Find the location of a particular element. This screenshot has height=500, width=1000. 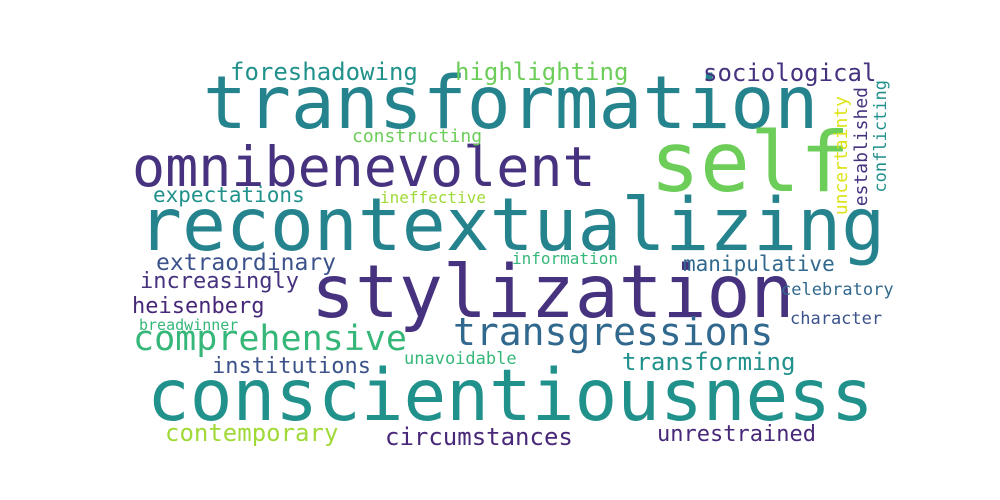

word-expectations: expectations is located at coordinates (229, 195).